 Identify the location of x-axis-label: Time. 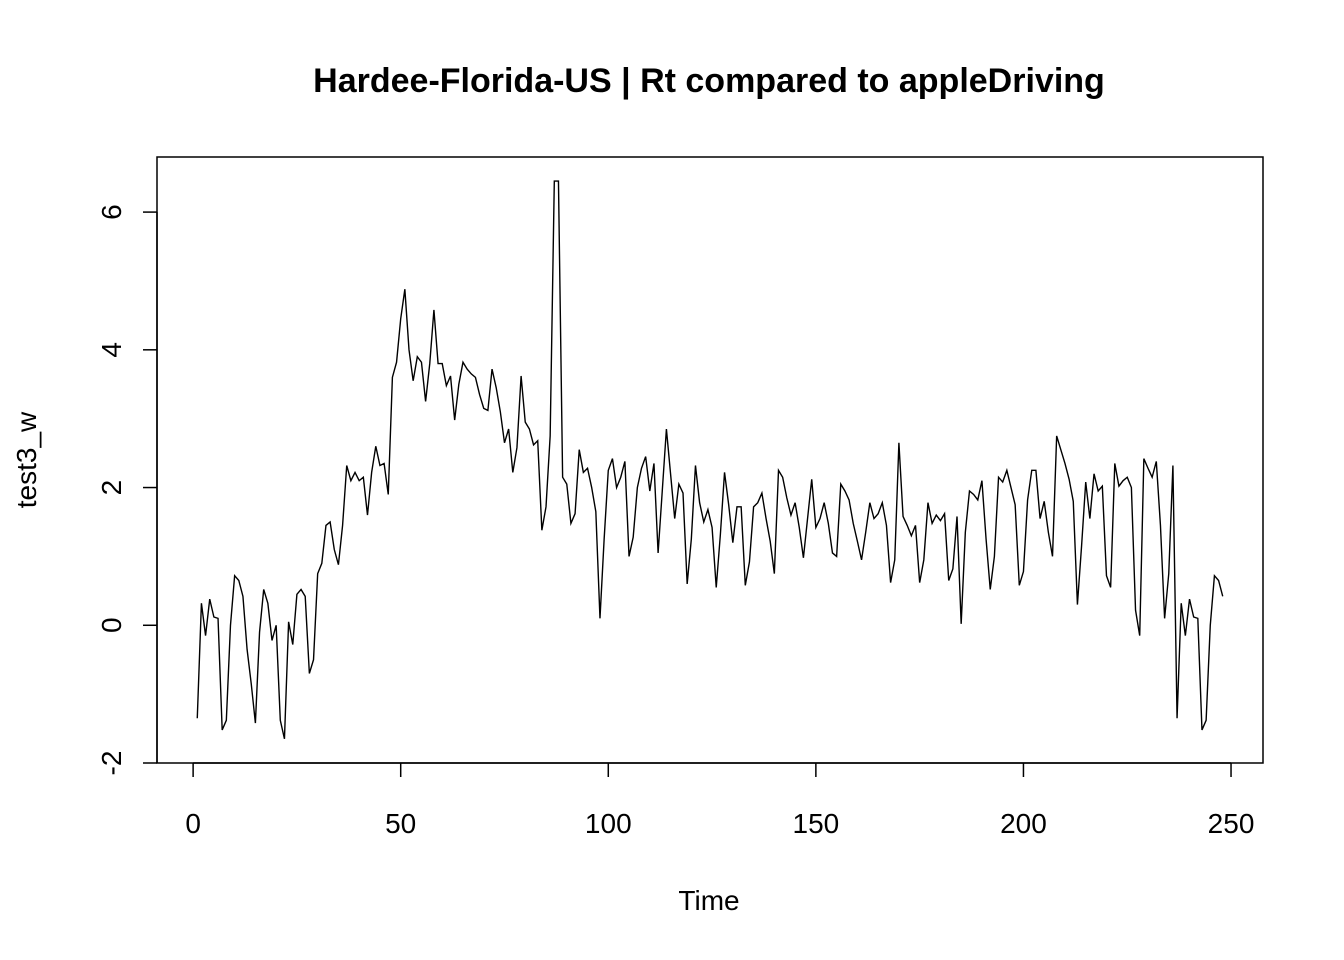
(708, 900).